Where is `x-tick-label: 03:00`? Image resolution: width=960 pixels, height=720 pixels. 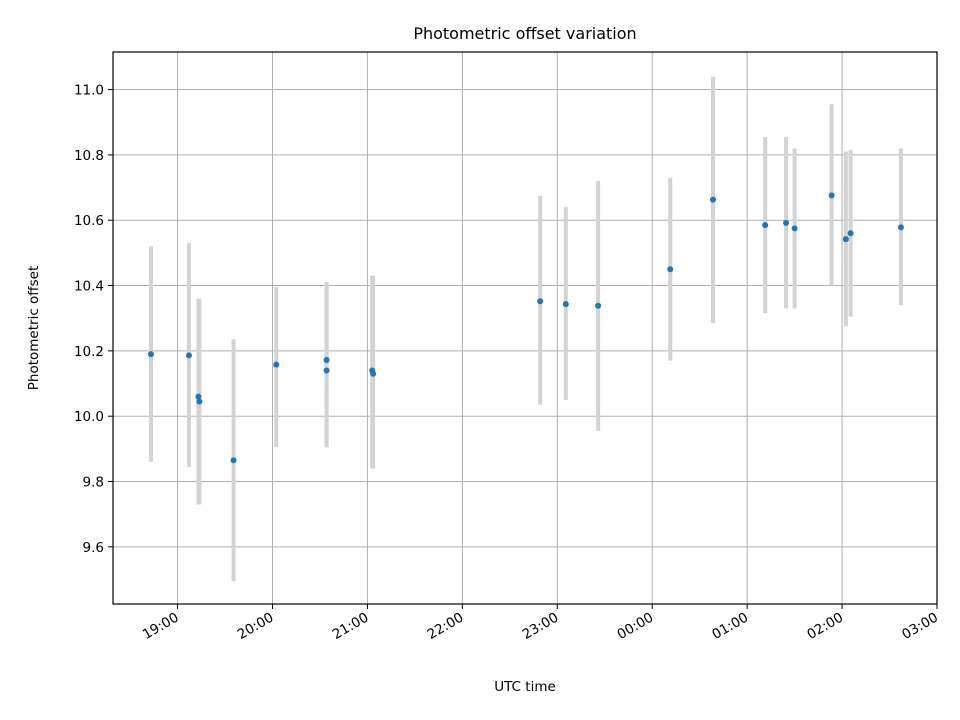
x-tick-label: 03:00 is located at coordinates (920, 626).